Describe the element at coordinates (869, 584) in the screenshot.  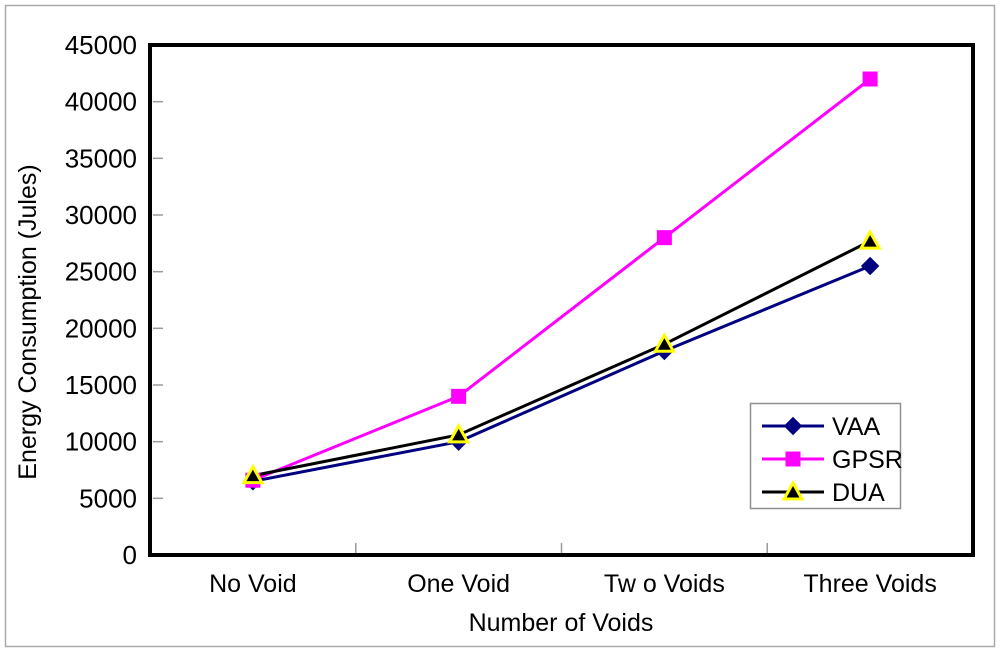
I see `x-tick-label: Three Voids` at that location.